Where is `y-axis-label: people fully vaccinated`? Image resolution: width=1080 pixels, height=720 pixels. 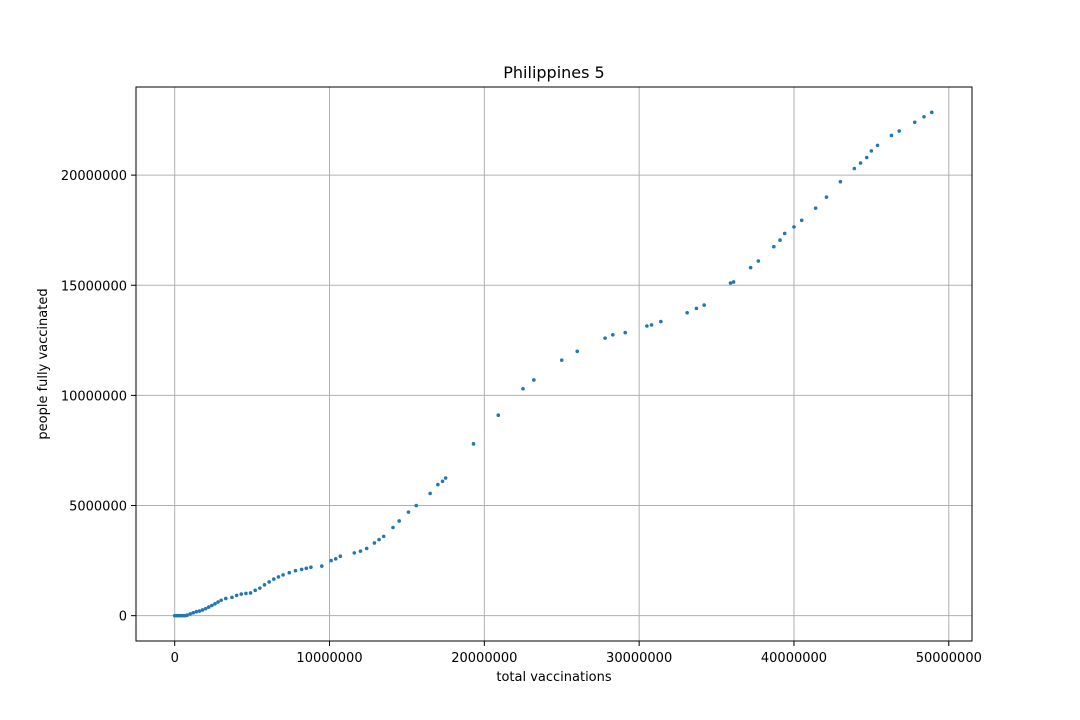
y-axis-label: people fully vaccinated is located at coordinates (43, 363).